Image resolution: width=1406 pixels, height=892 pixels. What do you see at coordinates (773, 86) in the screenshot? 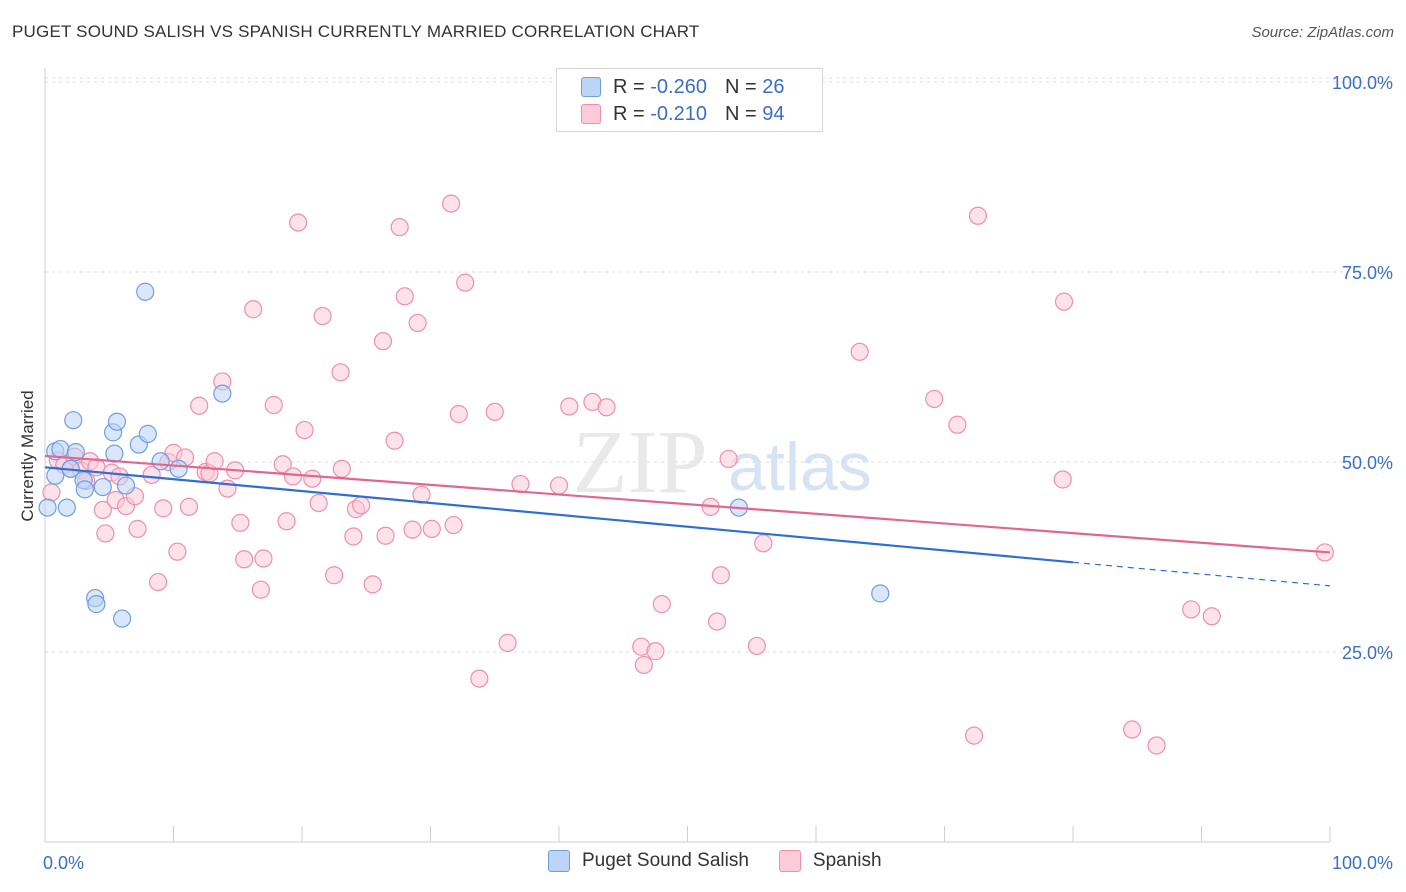
I see `legend-n-value-salish: 26` at bounding box center [773, 86].